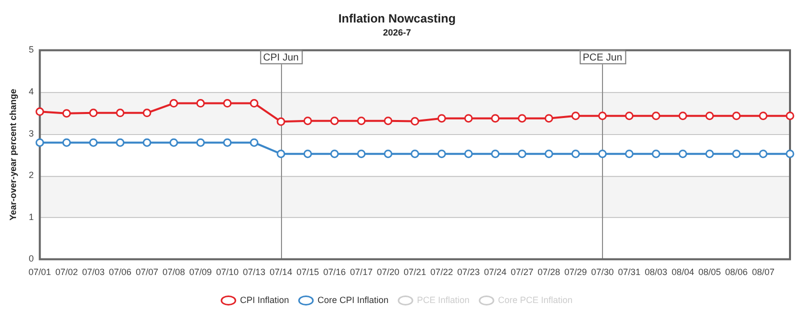 This screenshot has height=321, width=800. Describe the element at coordinates (31, 175) in the screenshot. I see `y-tick-label: 2` at that location.